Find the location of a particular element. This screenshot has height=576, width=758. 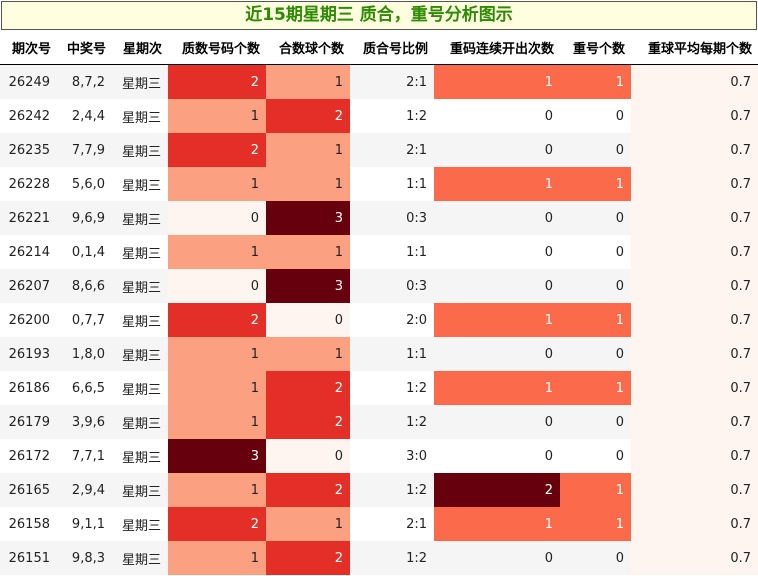

col-header-repeat-streak: 重码连续开出次数 is located at coordinates (497, 47).